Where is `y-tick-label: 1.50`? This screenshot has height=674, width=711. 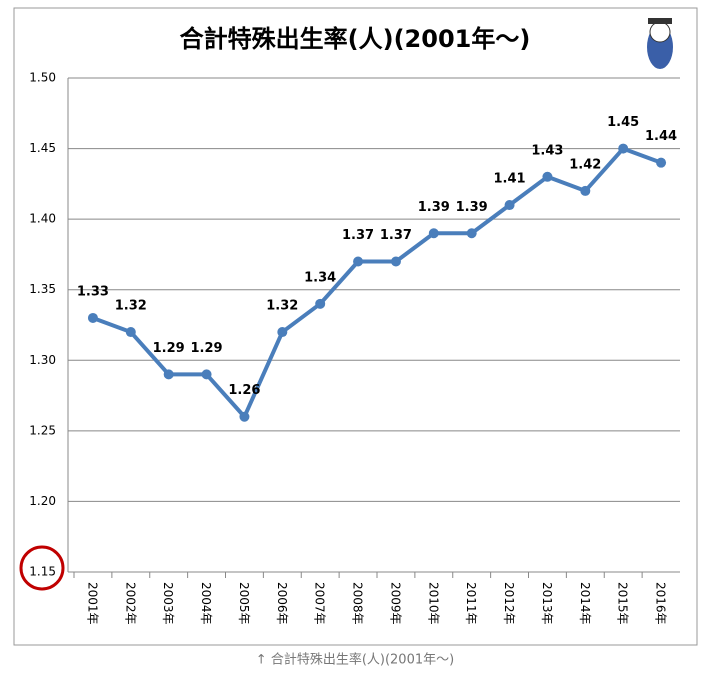 y-tick-label: 1.50 is located at coordinates (42, 78).